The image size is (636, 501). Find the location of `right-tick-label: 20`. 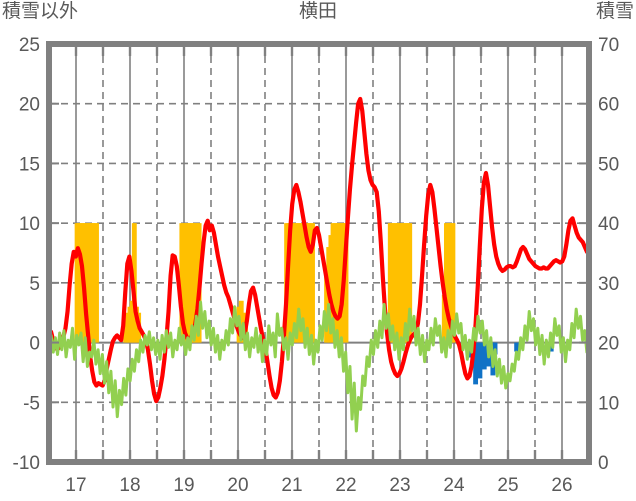

right-tick-label: 20 is located at coordinates (608, 344).